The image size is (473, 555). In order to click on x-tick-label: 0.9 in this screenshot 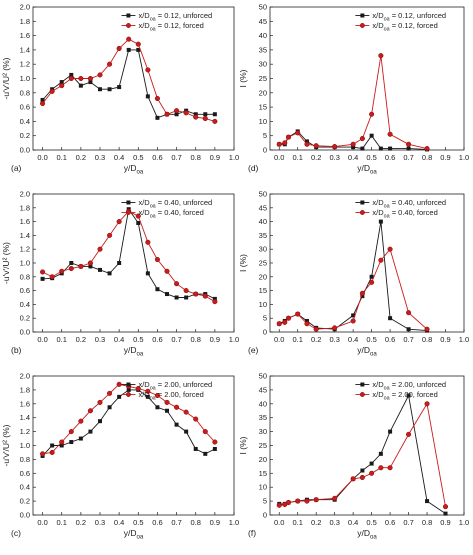, I will do `click(215, 339)`.